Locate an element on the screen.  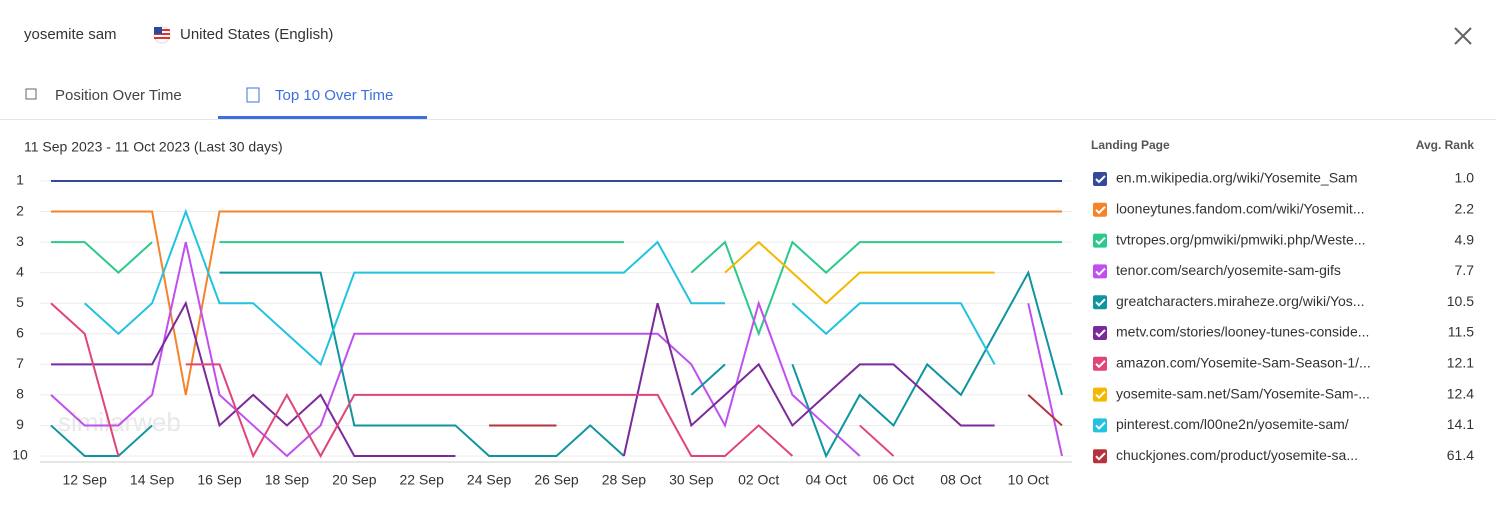
avg-rank: 11.5 is located at coordinates (1461, 332).